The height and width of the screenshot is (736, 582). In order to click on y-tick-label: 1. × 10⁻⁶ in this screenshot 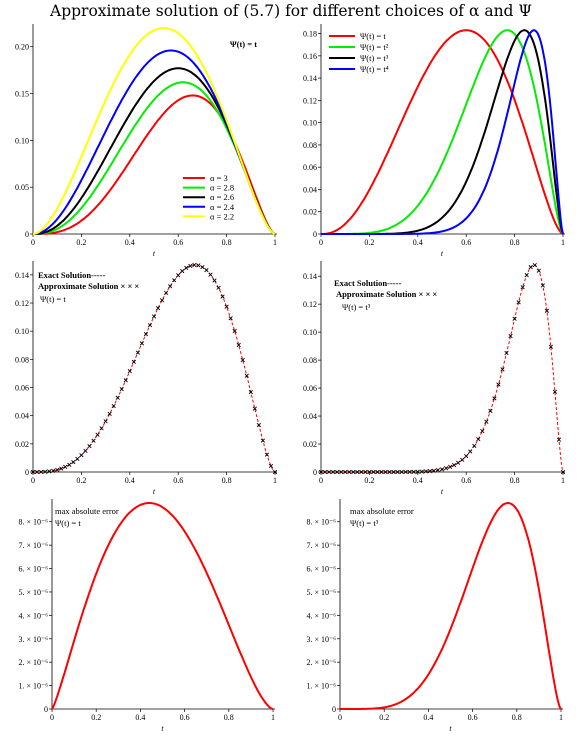, I will do `click(33, 686)`.